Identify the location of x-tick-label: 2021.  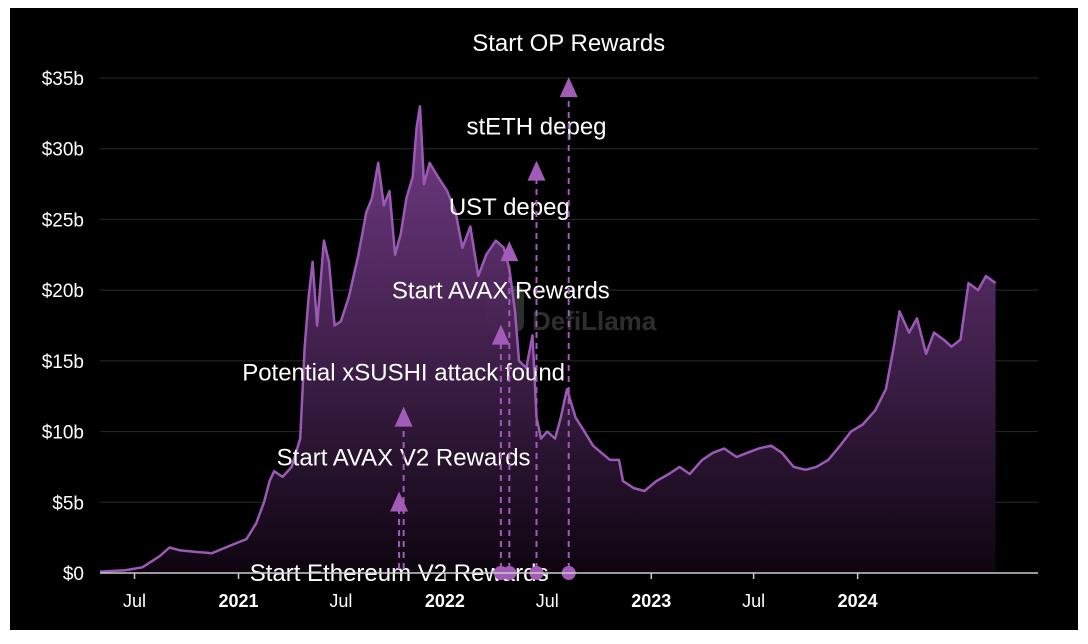
(238, 601).